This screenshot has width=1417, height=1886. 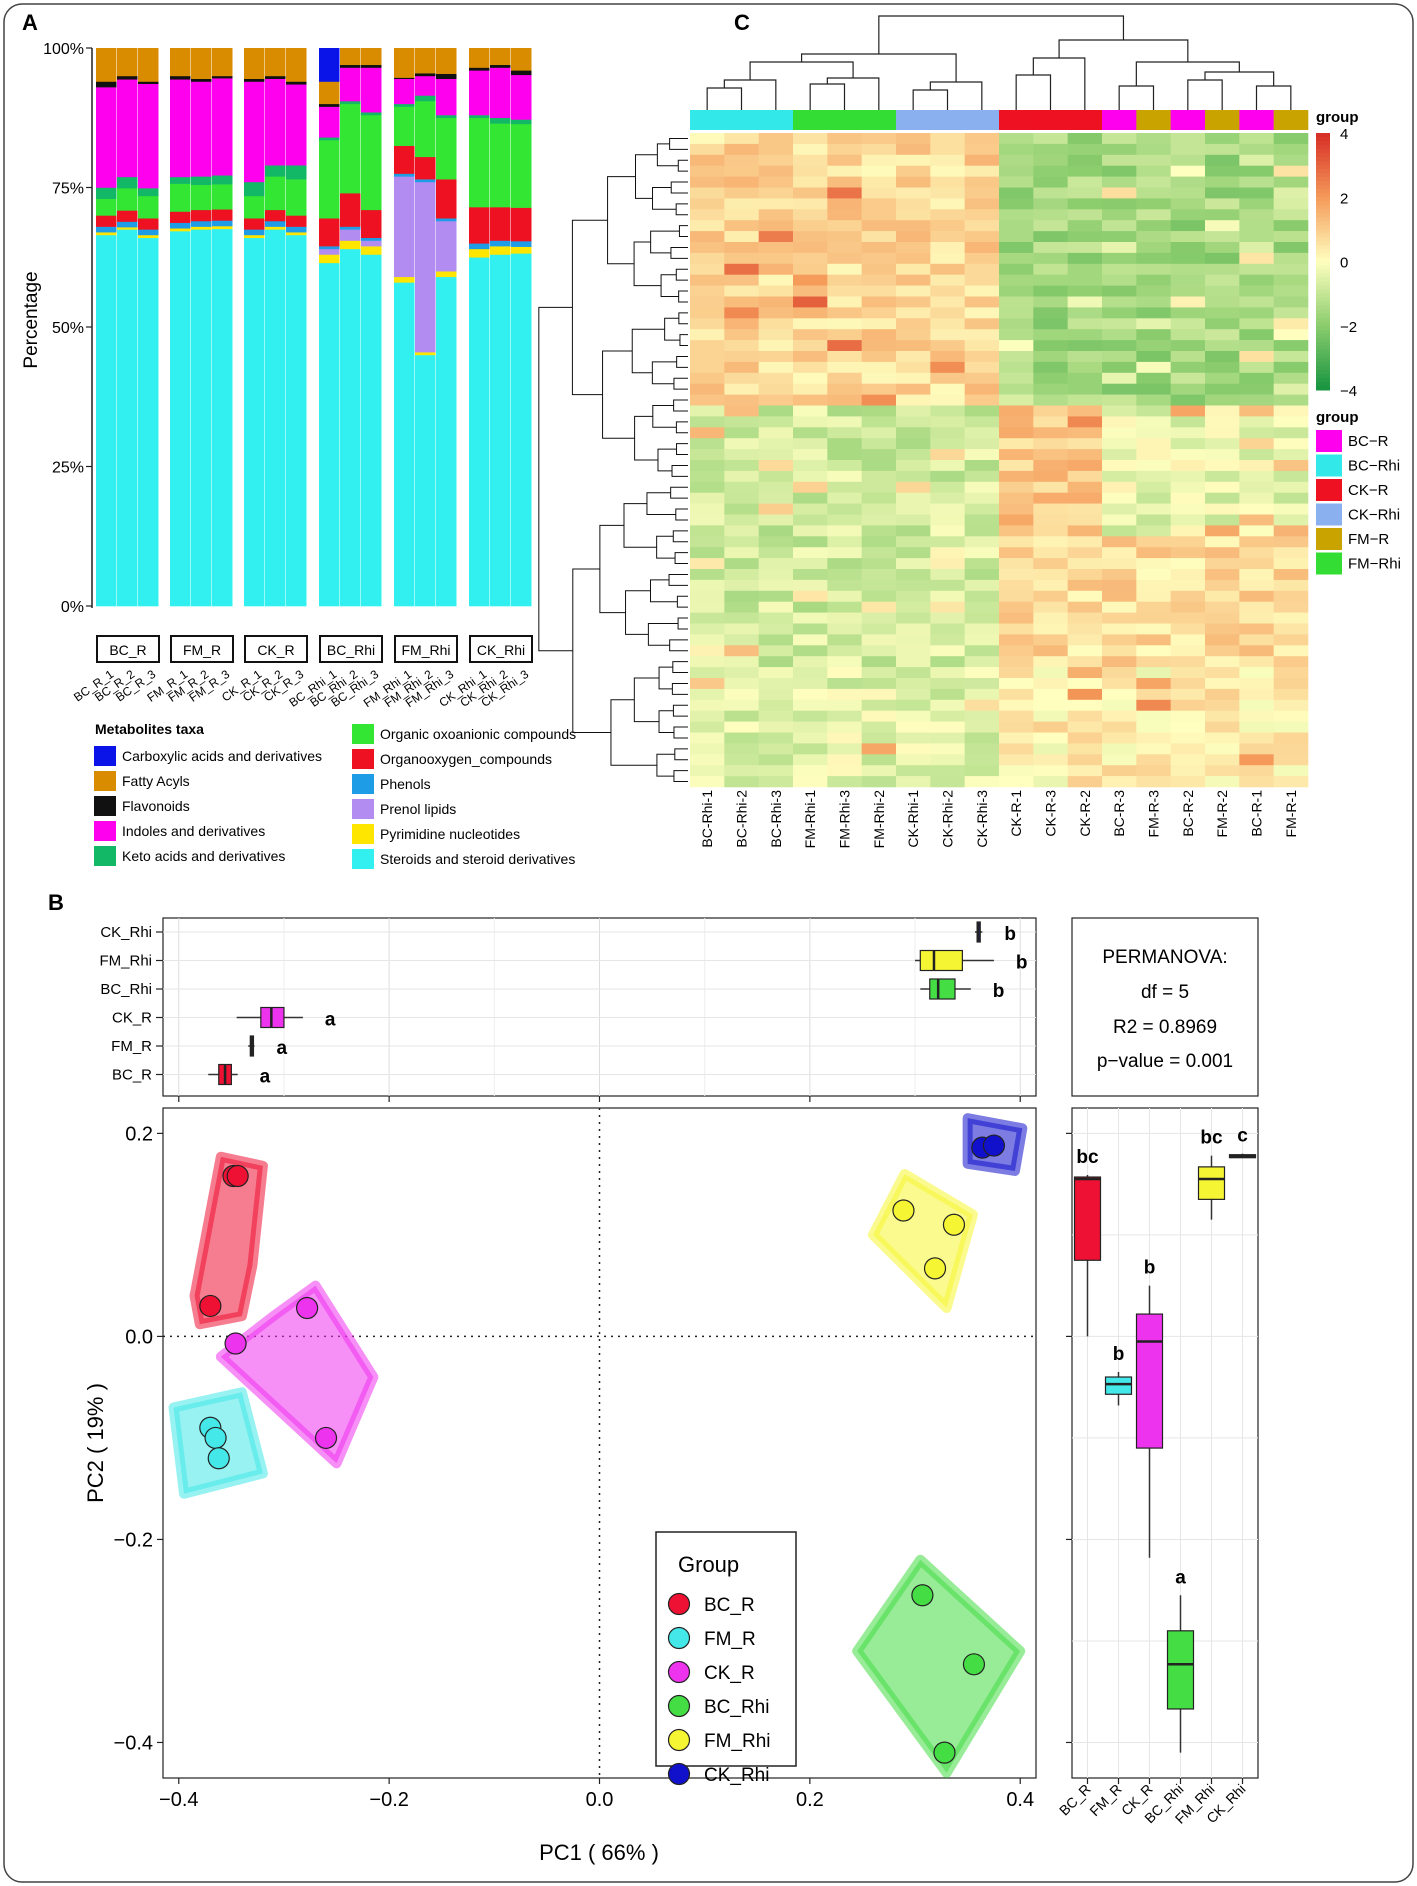 What do you see at coordinates (999, 62) in the screenshot?
I see `panel-c-column-dendrogram` at bounding box center [999, 62].